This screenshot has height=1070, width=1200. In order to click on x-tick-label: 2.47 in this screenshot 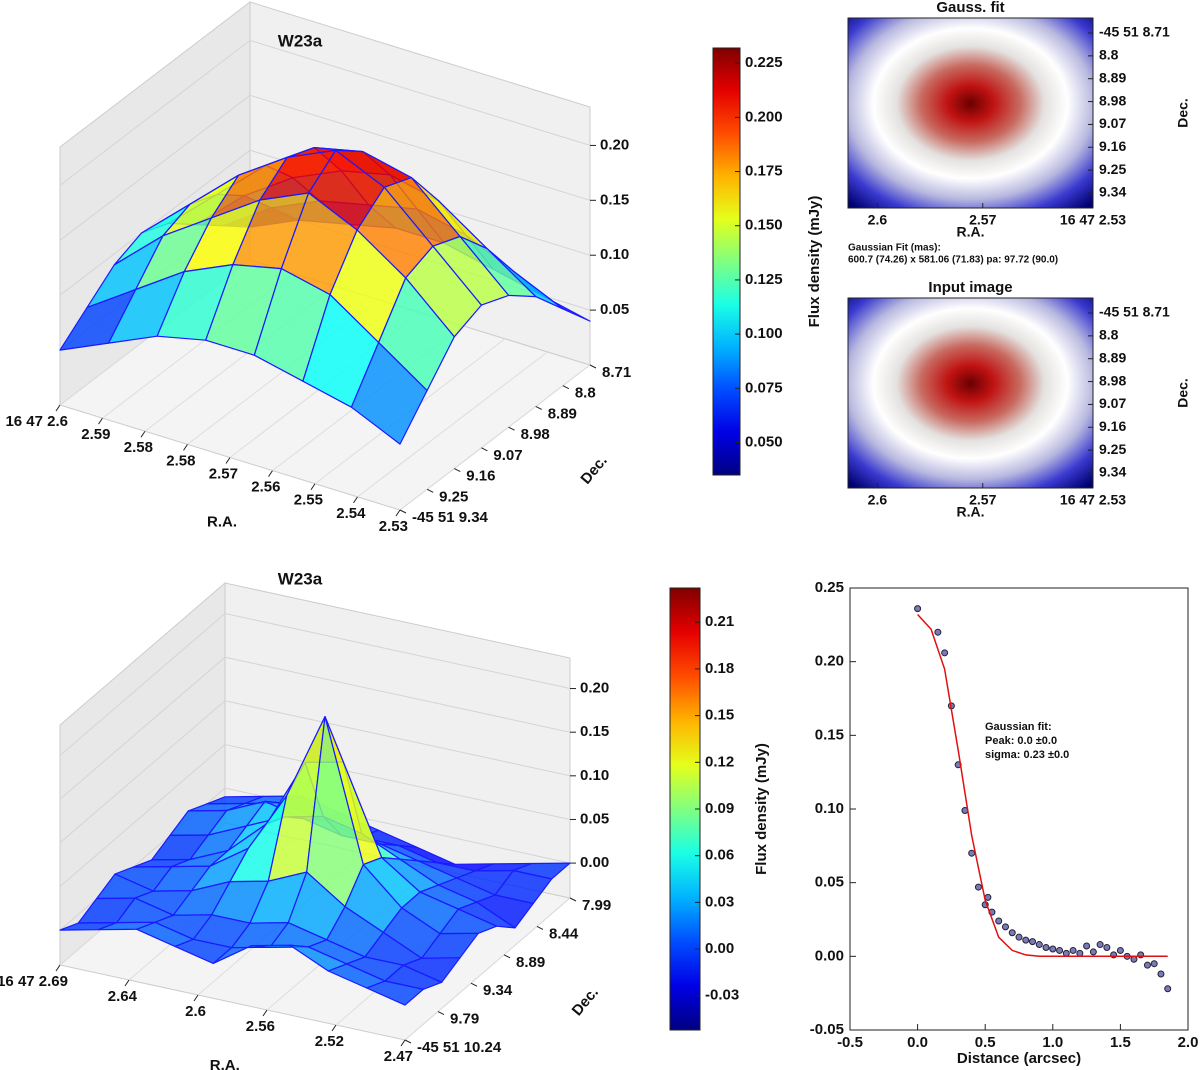, I will do `click(398, 1056)`.